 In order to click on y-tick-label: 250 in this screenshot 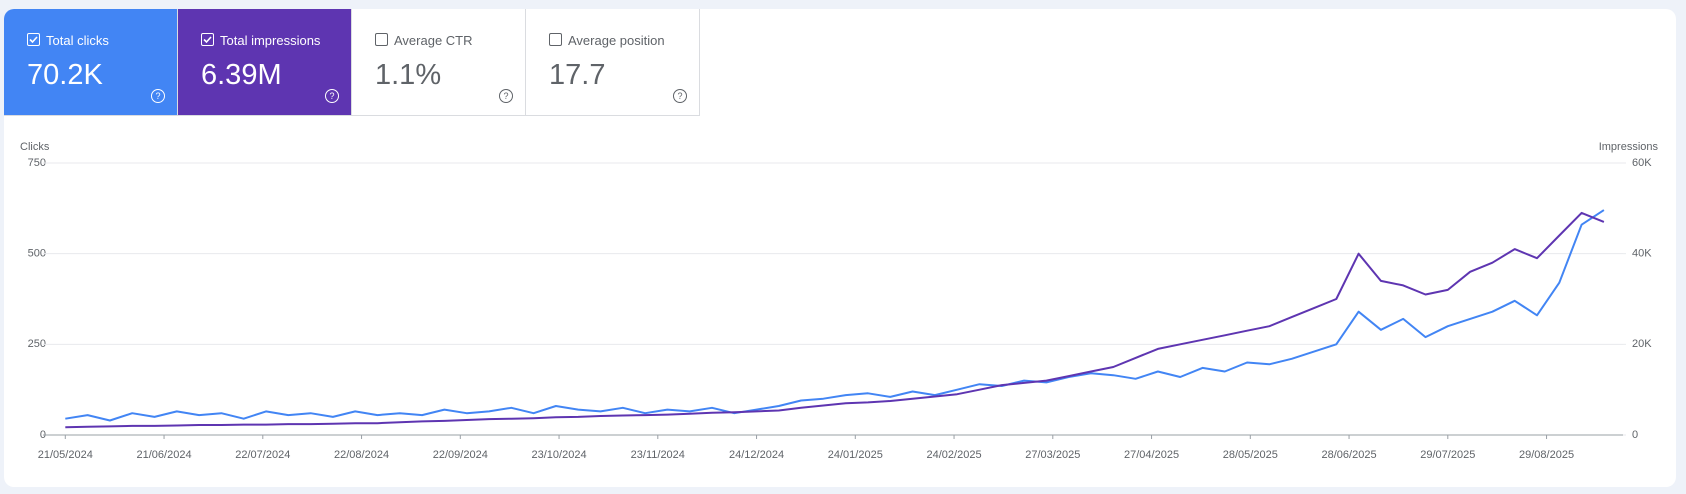, I will do `click(37, 344)`.